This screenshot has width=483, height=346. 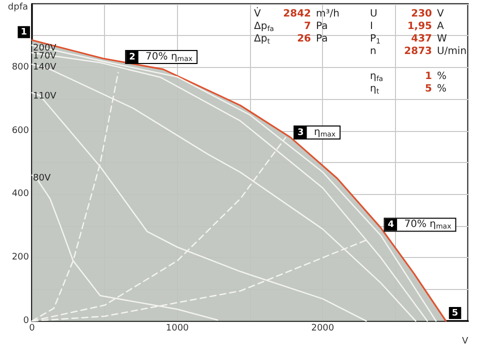 I want to click on annotation: 1, so click(x=23, y=33).